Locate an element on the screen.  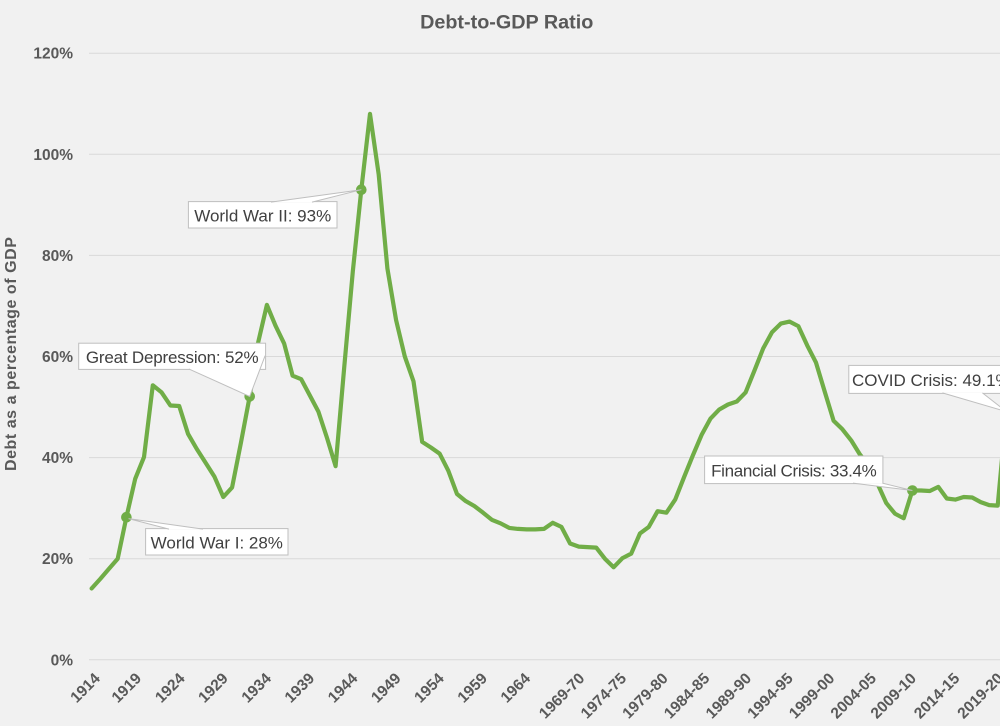
svg-text: 120% is located at coordinates (53, 54).